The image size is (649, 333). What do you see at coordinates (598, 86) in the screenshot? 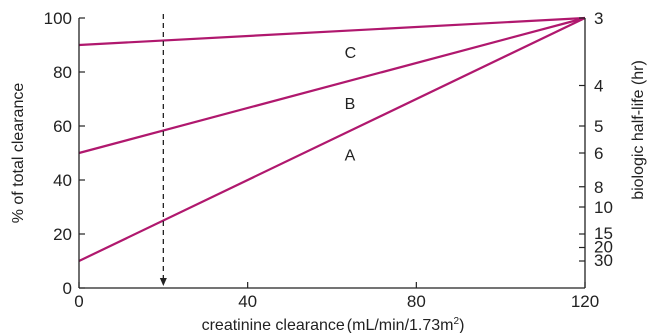
I see `y2-tick-label: 4` at bounding box center [598, 86].